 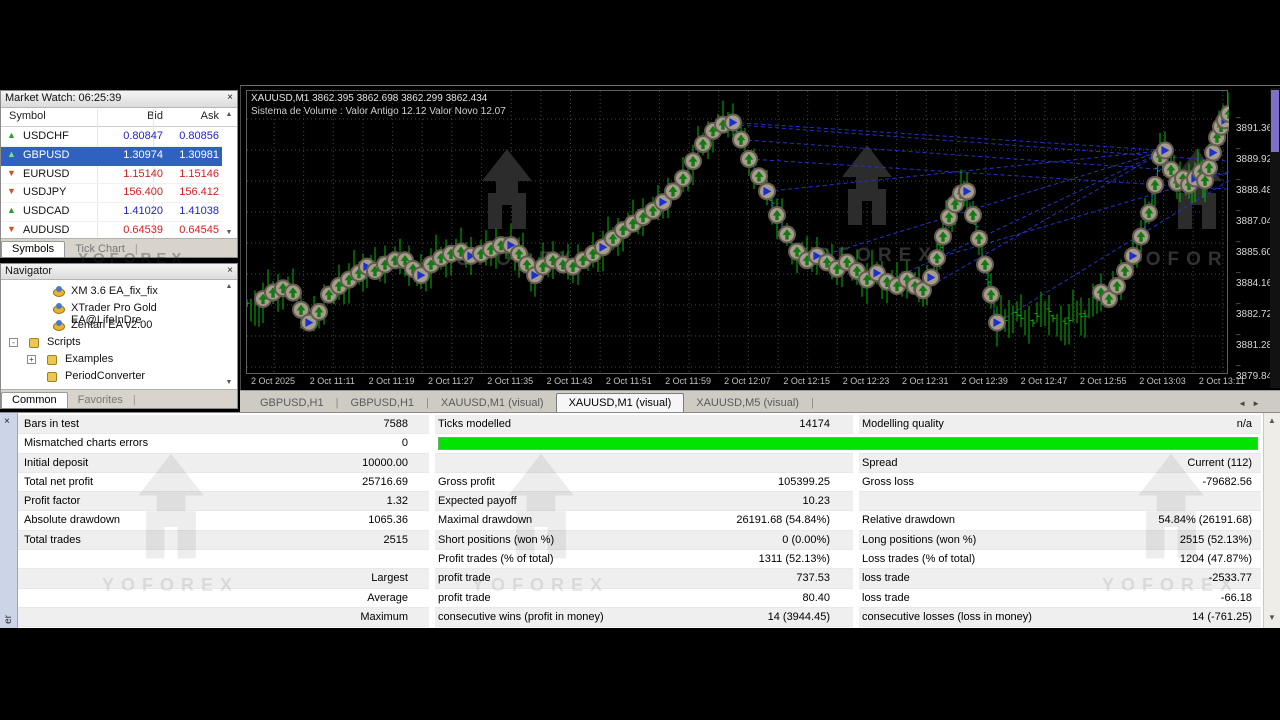 What do you see at coordinates (31, 359) in the screenshot?
I see `expander-plus-icon: +` at bounding box center [31, 359].